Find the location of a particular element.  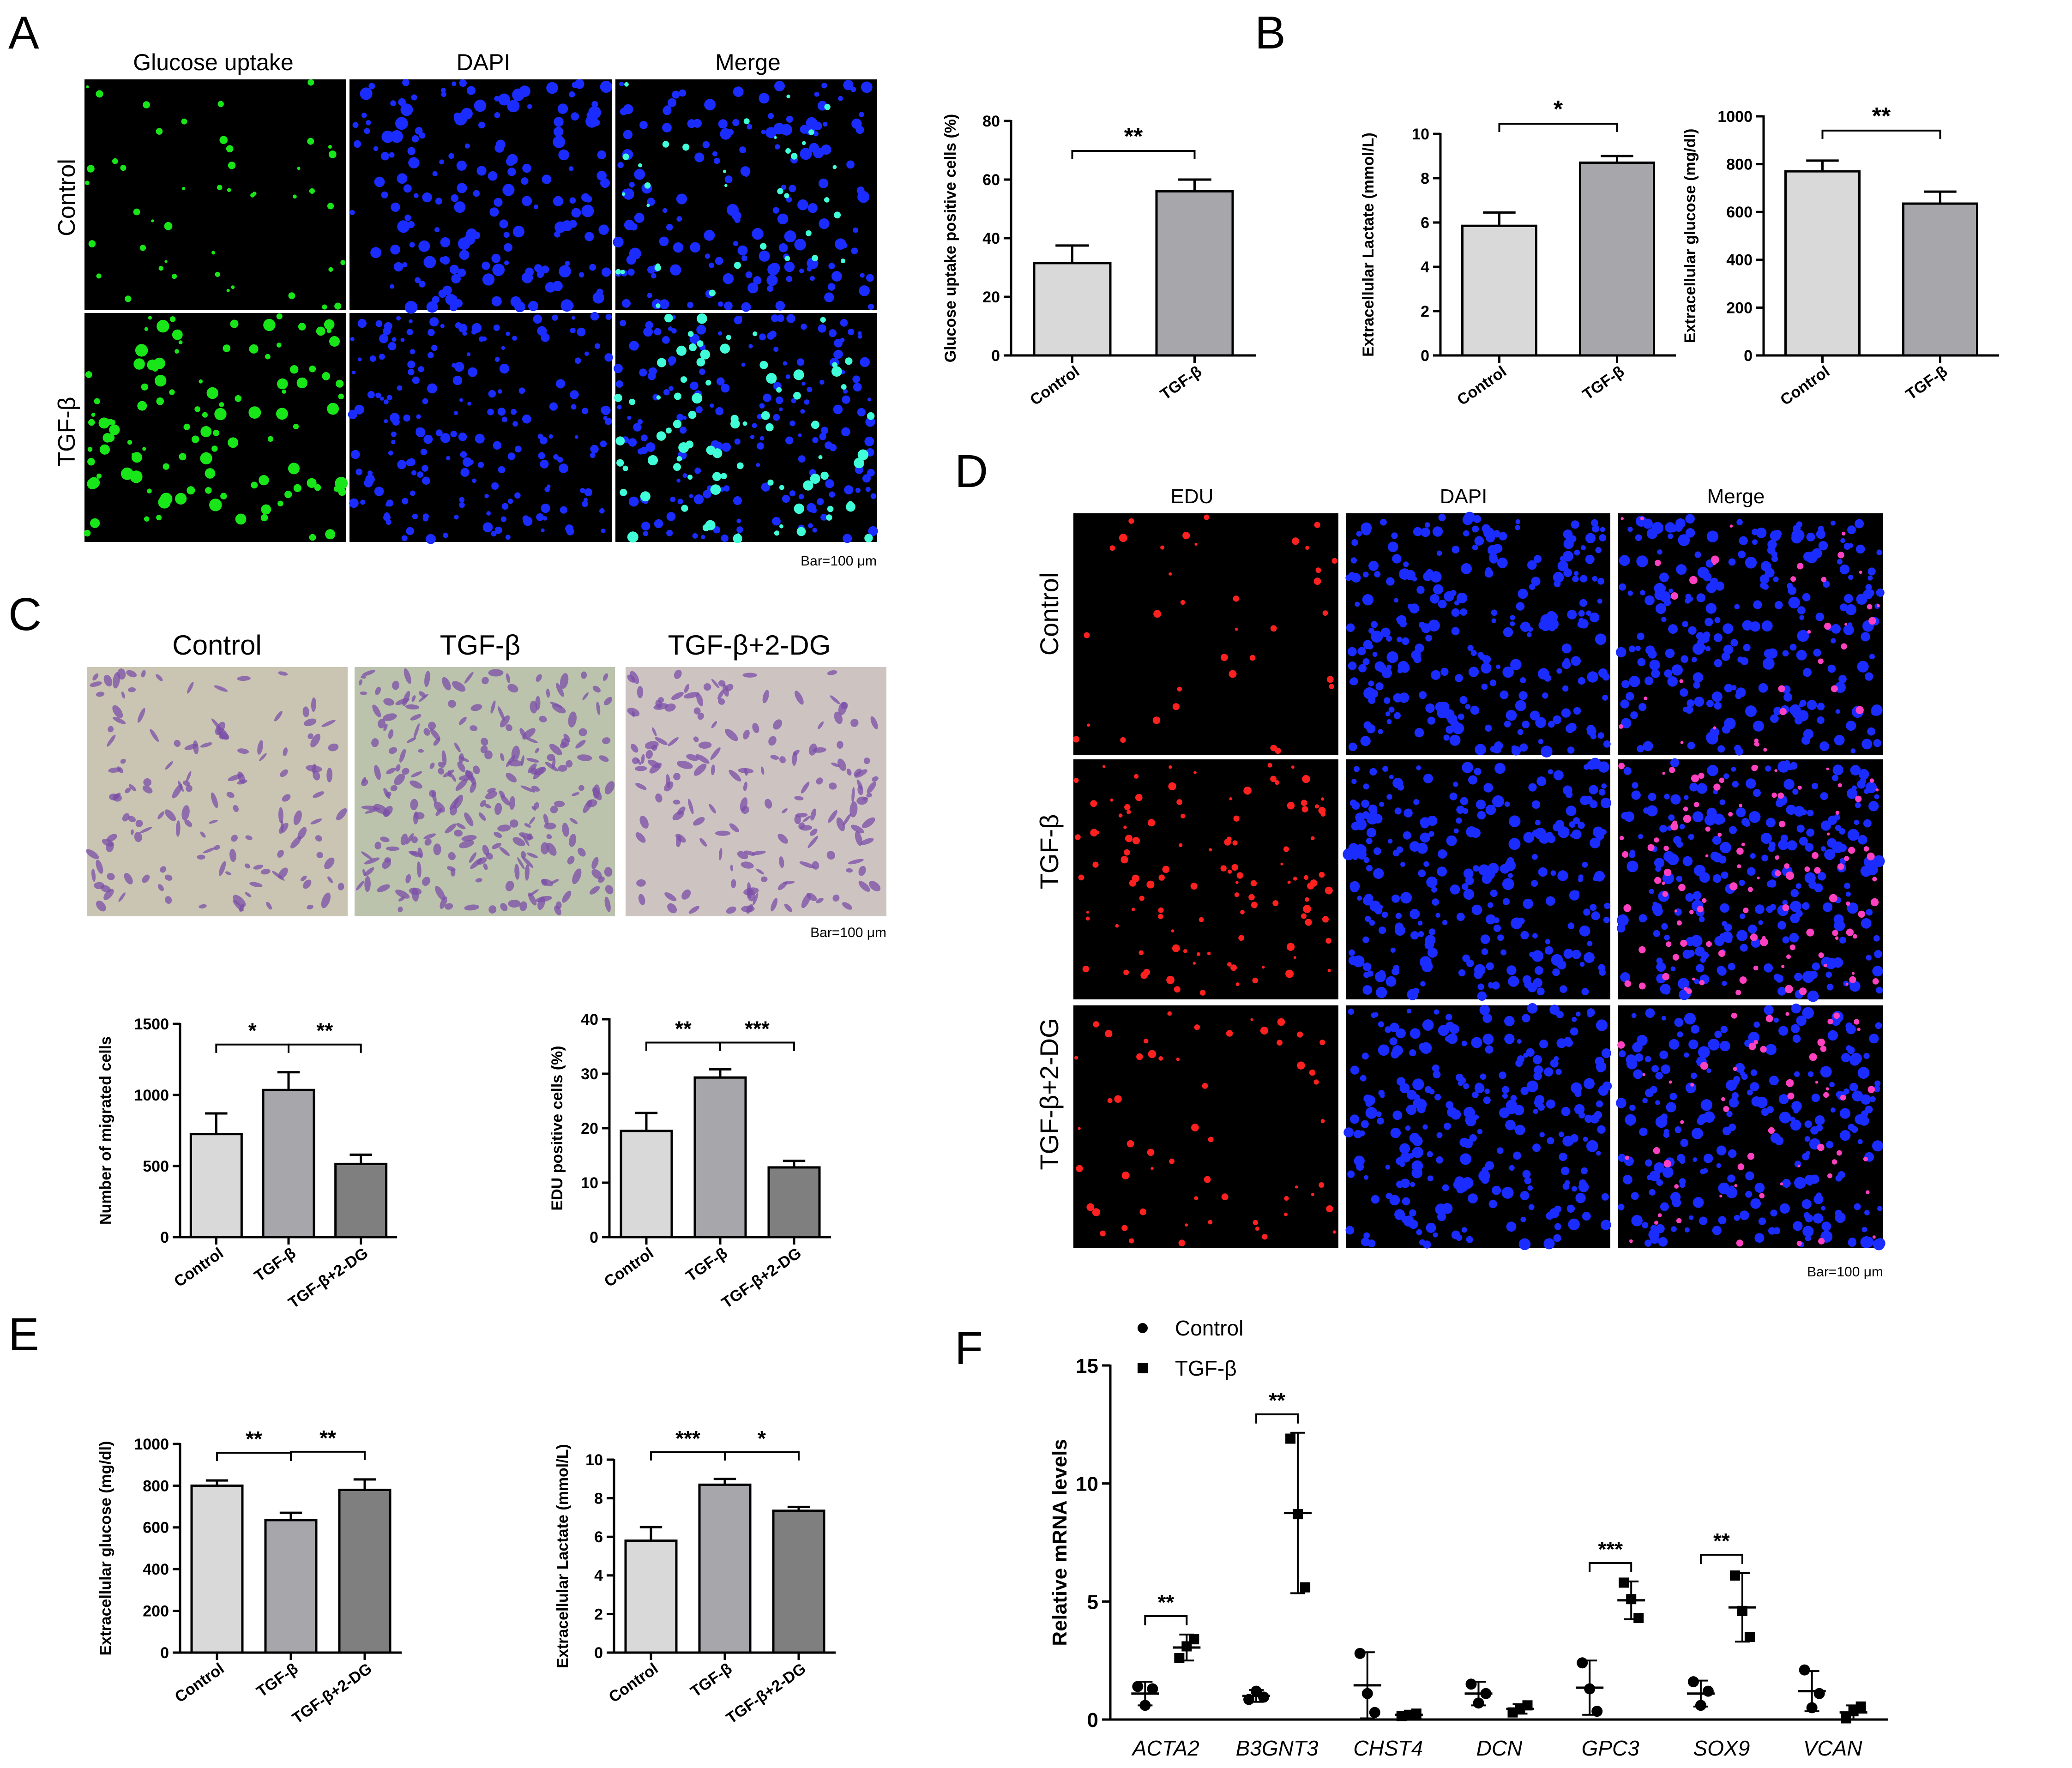

panel-letter-f: F is located at coordinates (969, 1348).